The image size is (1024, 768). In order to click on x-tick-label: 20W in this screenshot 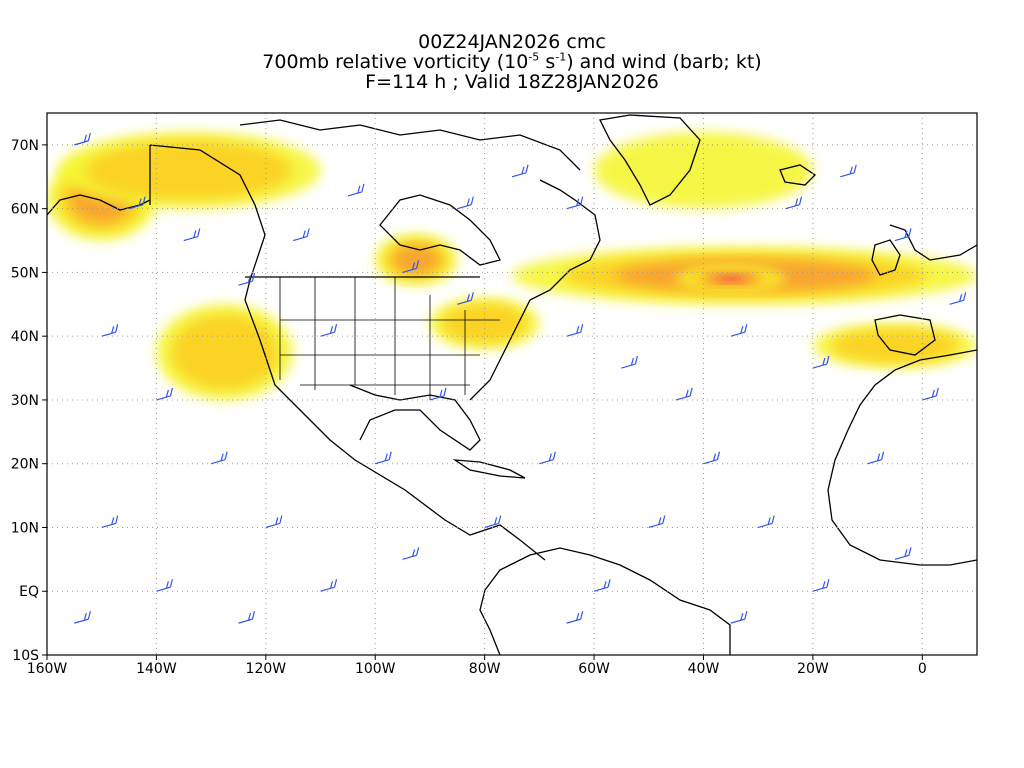, I will do `click(813, 669)`.